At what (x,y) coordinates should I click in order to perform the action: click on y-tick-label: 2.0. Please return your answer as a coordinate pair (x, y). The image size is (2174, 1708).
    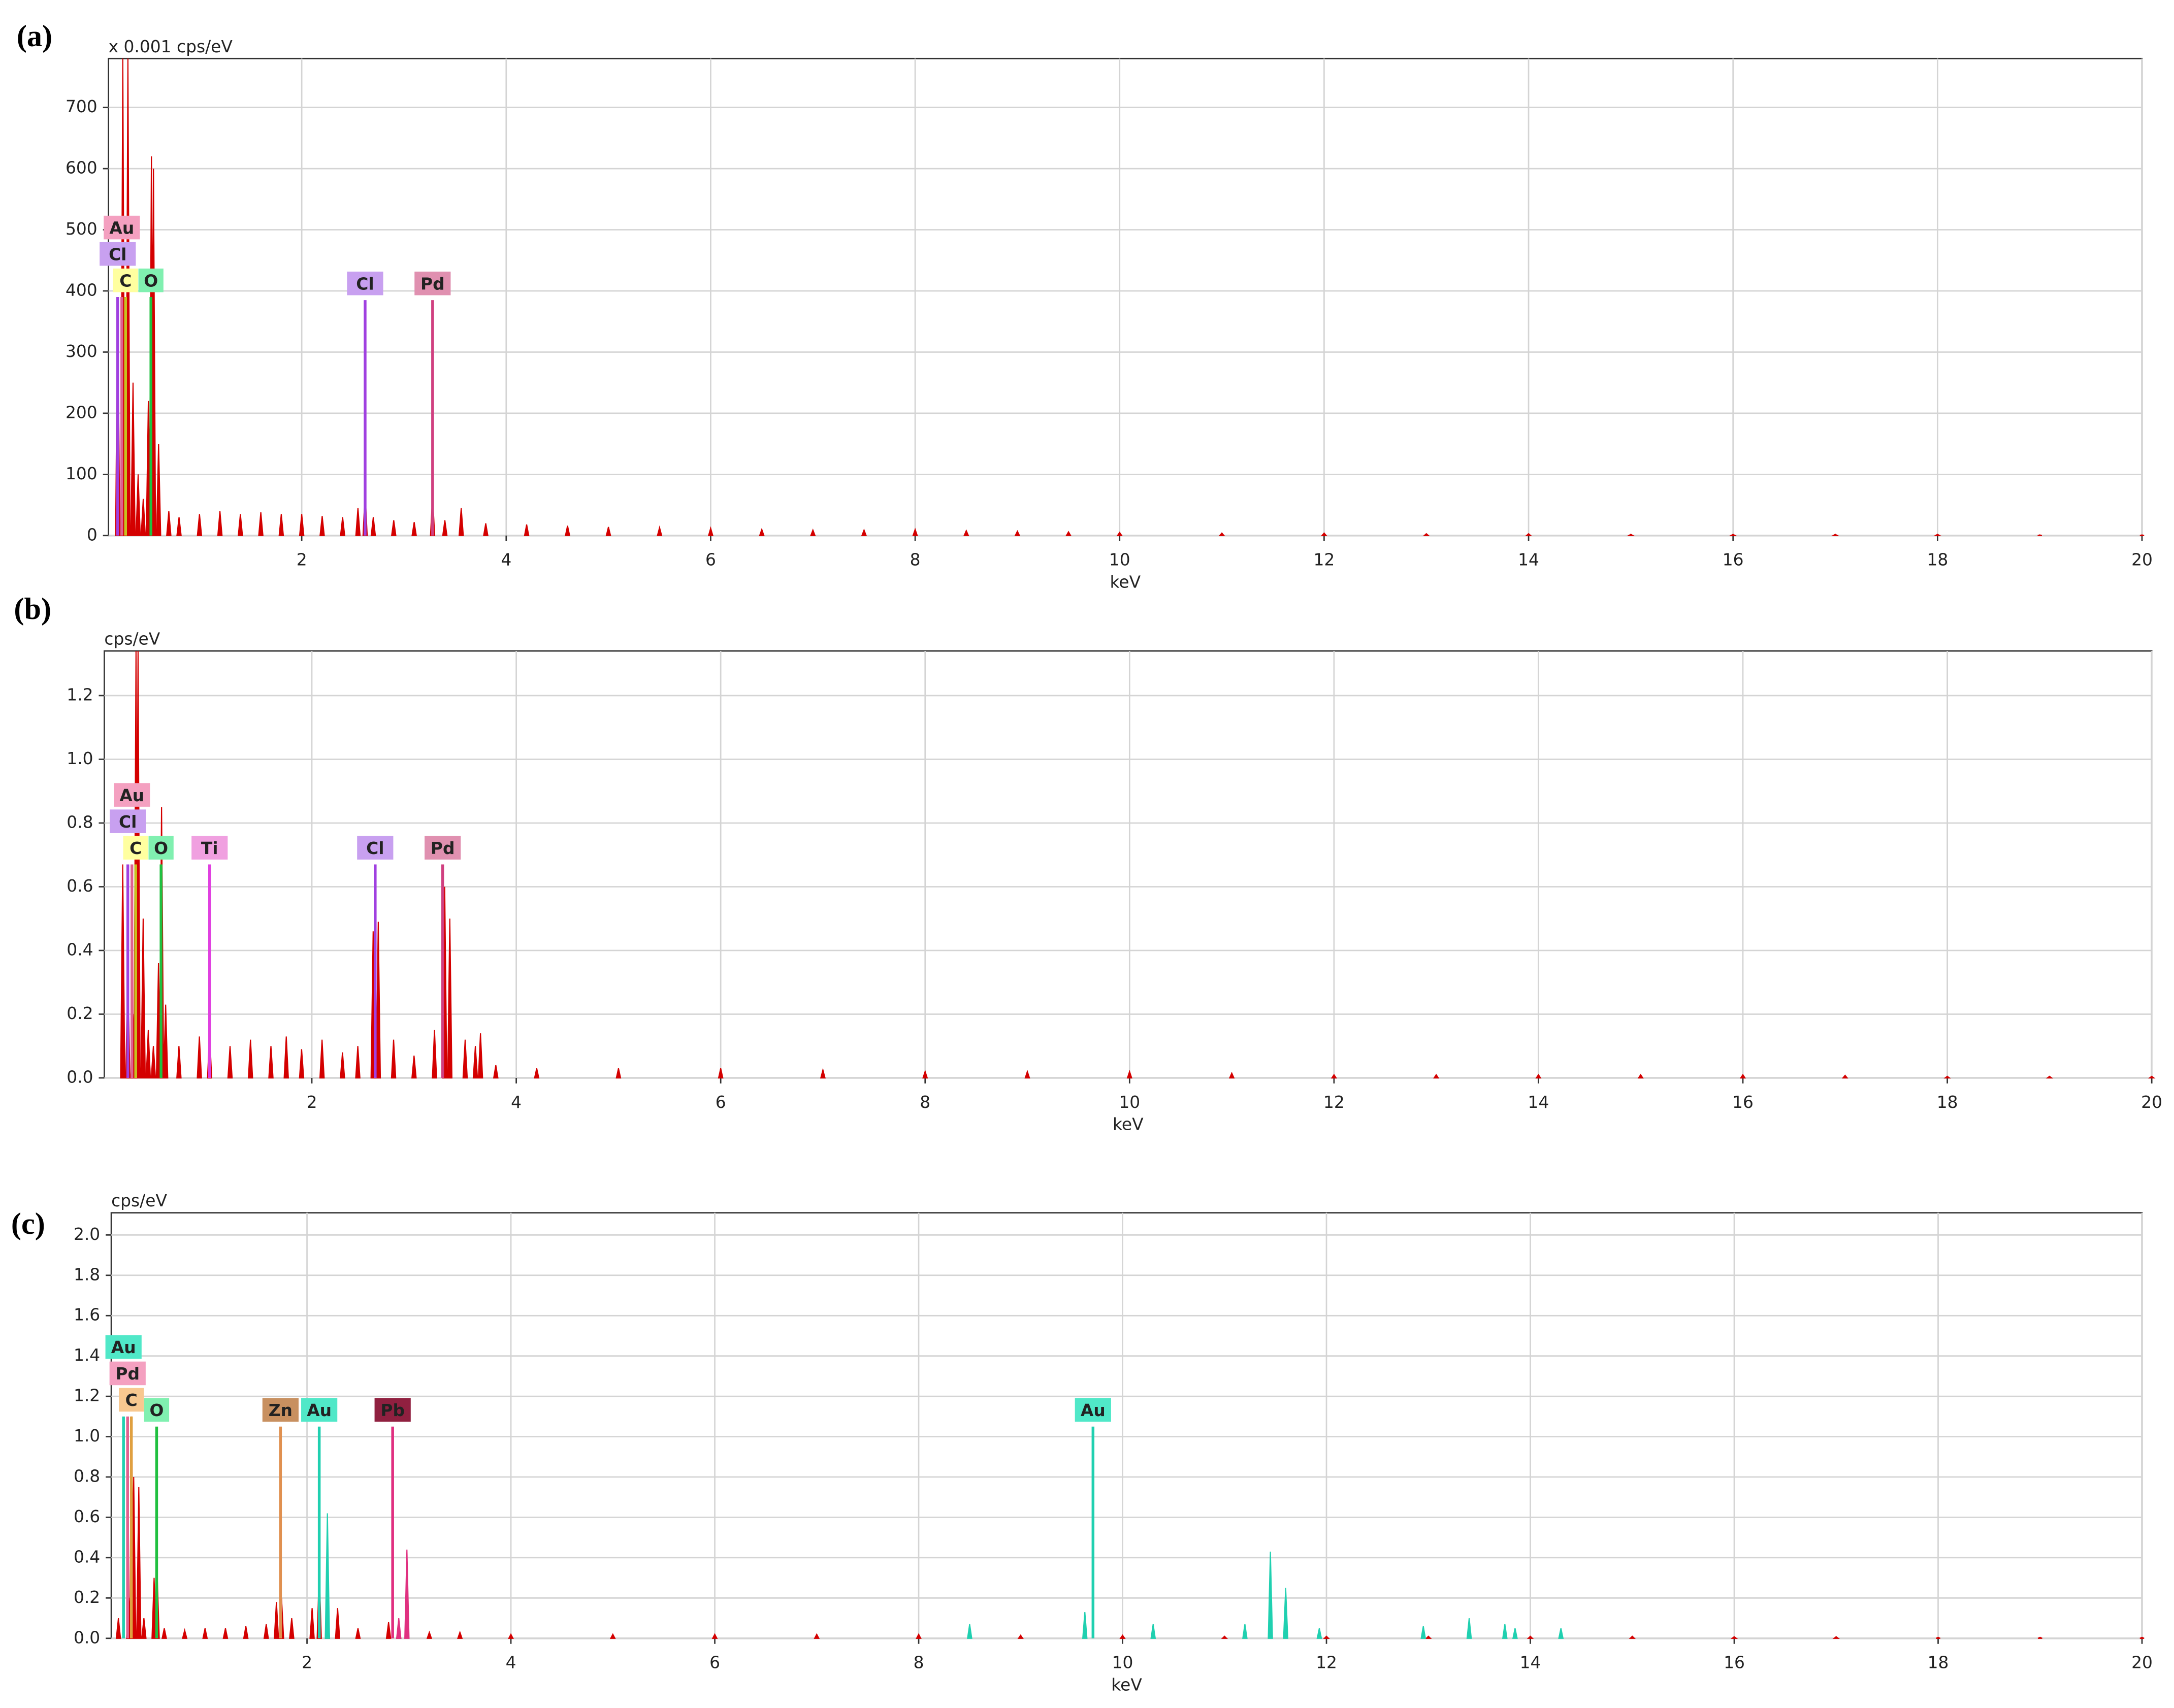
    Looking at the image, I should click on (87, 1234).